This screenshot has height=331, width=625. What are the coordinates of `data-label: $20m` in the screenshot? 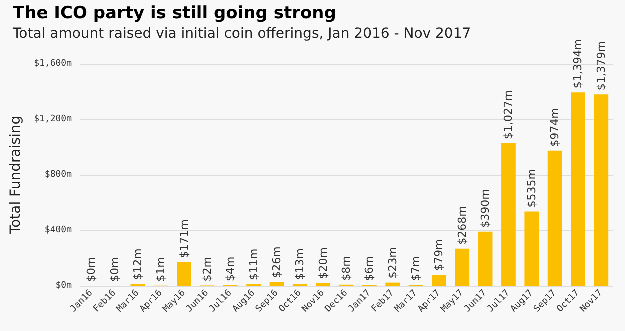 It's located at (323, 264).